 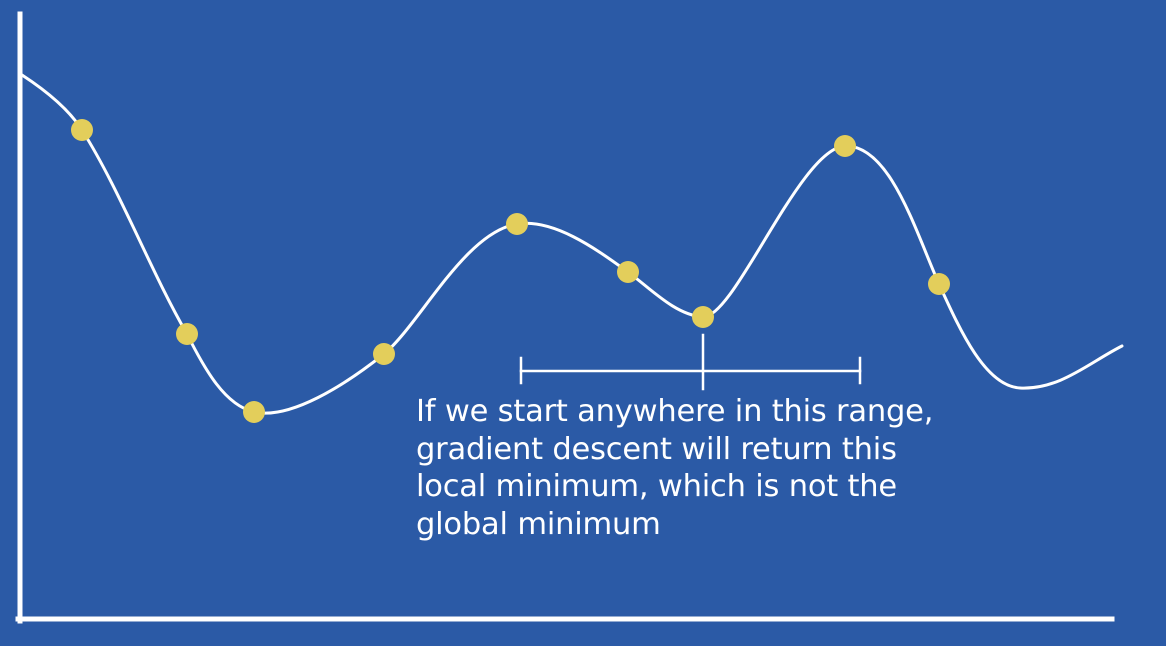 I want to click on annotation-line-2: gradient descent will return this, so click(x=656, y=449).